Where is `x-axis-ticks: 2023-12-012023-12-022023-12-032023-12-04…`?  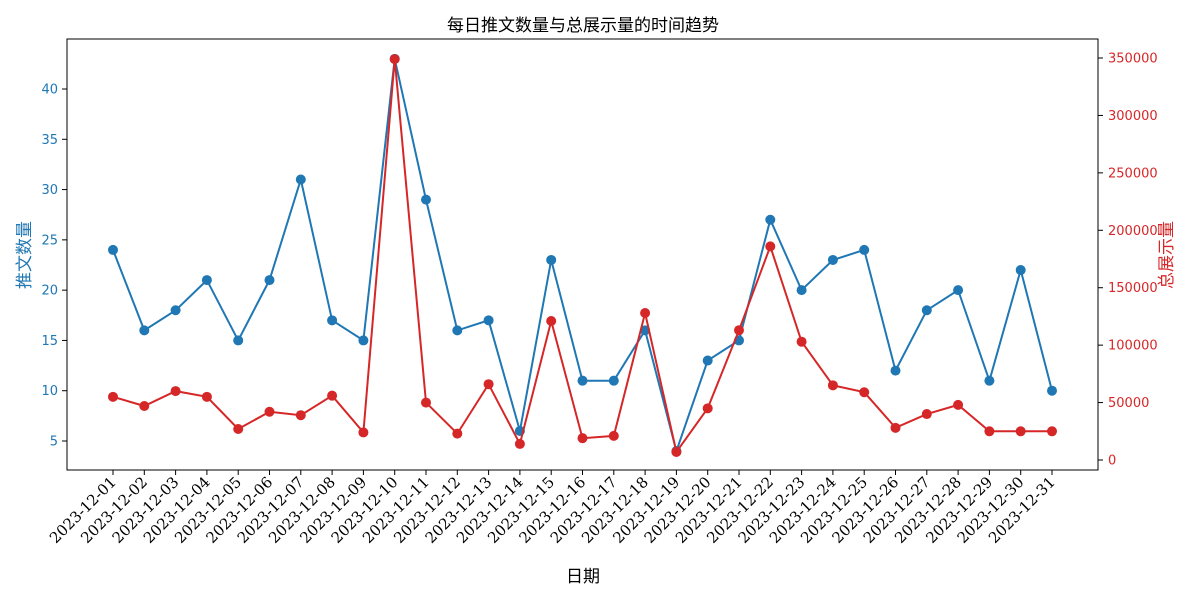
x-axis-ticks: 2023-12-012023-12-022023-12-032023-12-04… is located at coordinates (552, 508).